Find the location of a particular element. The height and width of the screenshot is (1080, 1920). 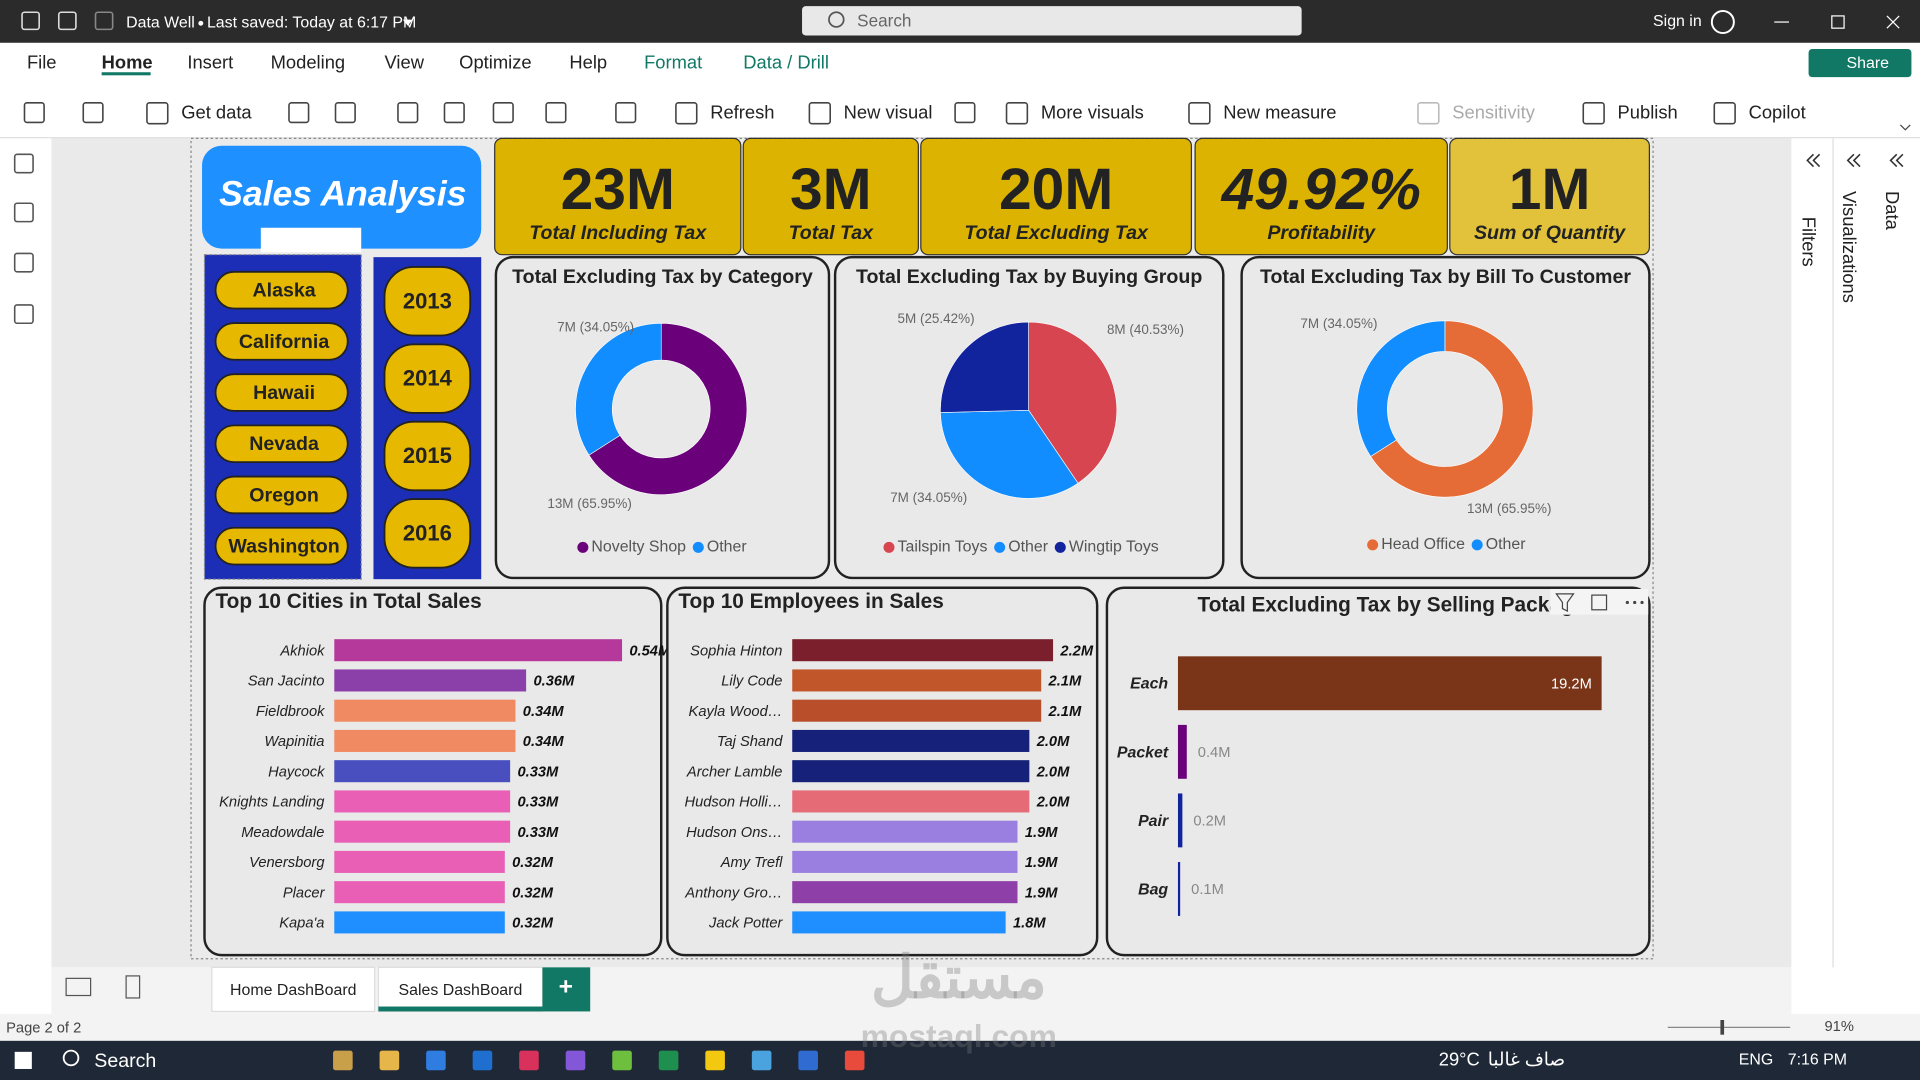

legend-entry: Tailspin Toys is located at coordinates (943, 547).